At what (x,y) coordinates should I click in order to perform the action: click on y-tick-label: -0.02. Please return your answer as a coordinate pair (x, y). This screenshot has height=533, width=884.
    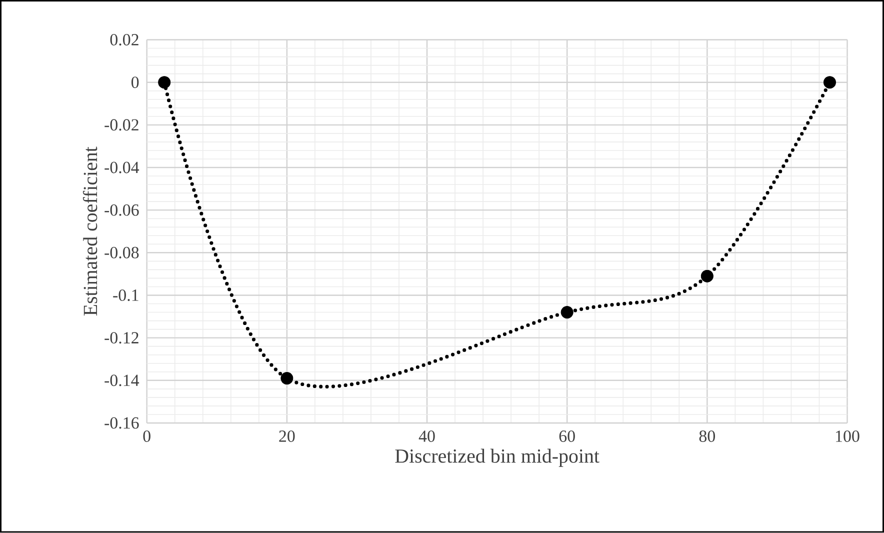
    Looking at the image, I should click on (121, 125).